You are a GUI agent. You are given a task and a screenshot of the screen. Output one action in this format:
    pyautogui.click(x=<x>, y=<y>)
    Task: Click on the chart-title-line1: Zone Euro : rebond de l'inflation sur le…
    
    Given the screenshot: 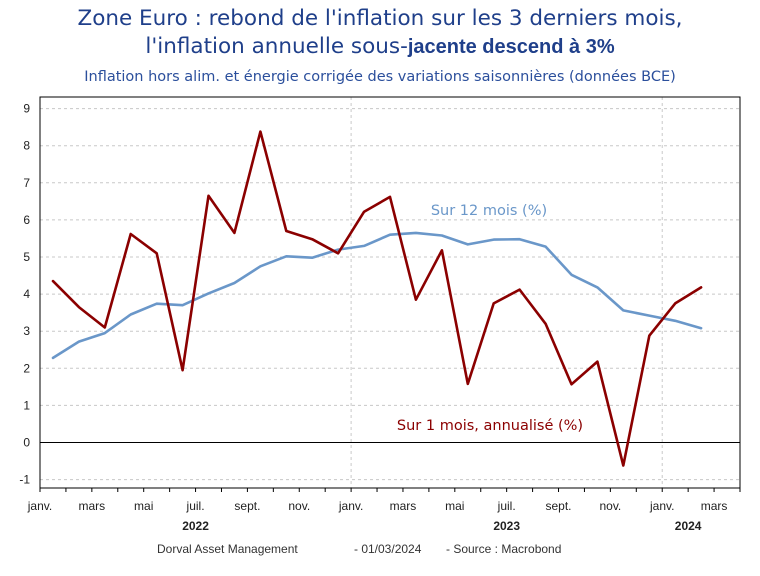 What is the action you would take?
    pyautogui.click(x=380, y=18)
    